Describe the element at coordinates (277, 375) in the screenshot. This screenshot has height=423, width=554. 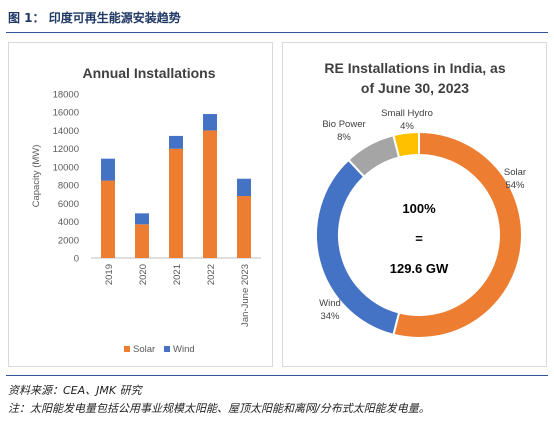
I see `bottom-rule` at that location.